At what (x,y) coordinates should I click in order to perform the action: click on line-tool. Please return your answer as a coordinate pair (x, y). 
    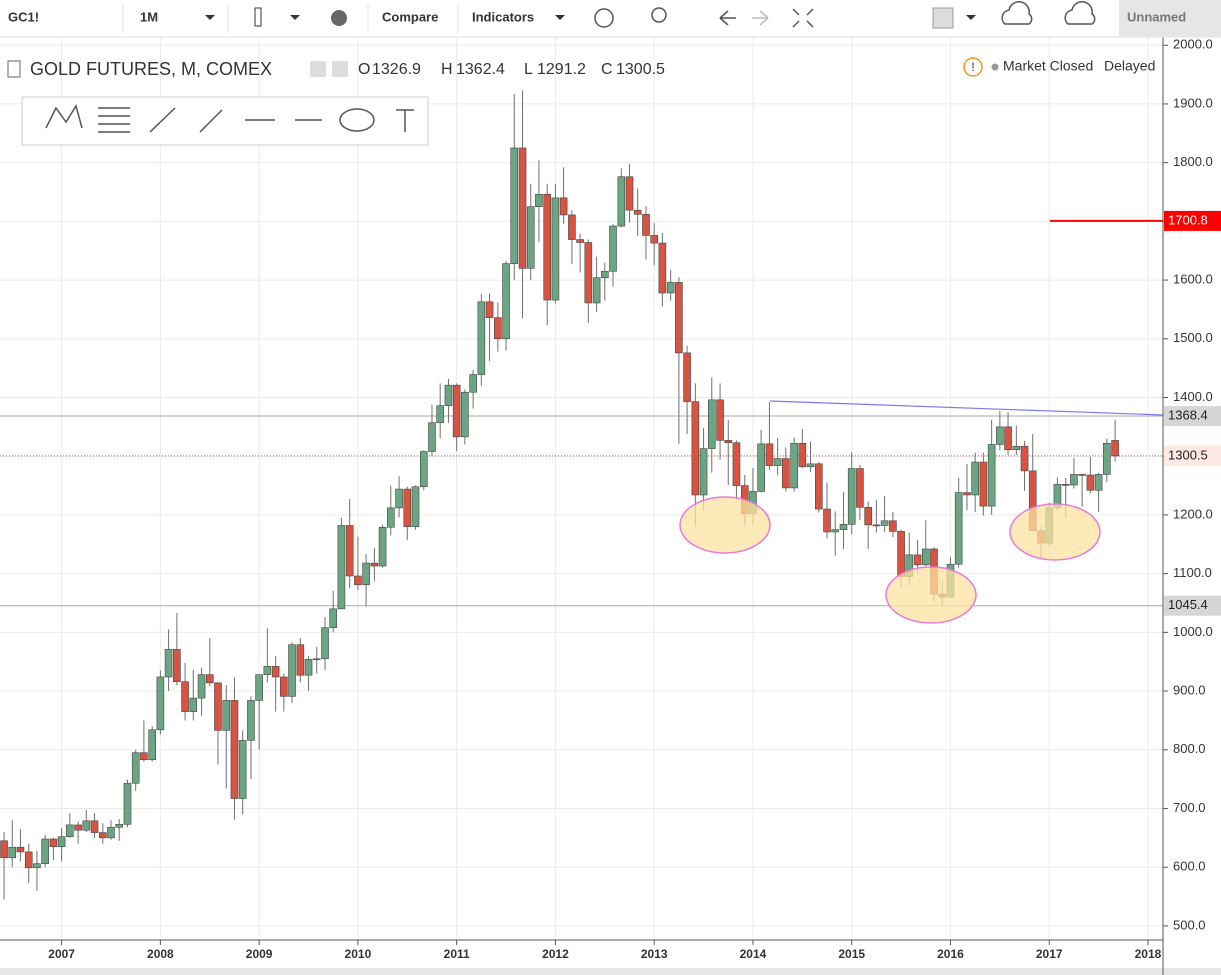
    Looking at the image, I should click on (162, 120).